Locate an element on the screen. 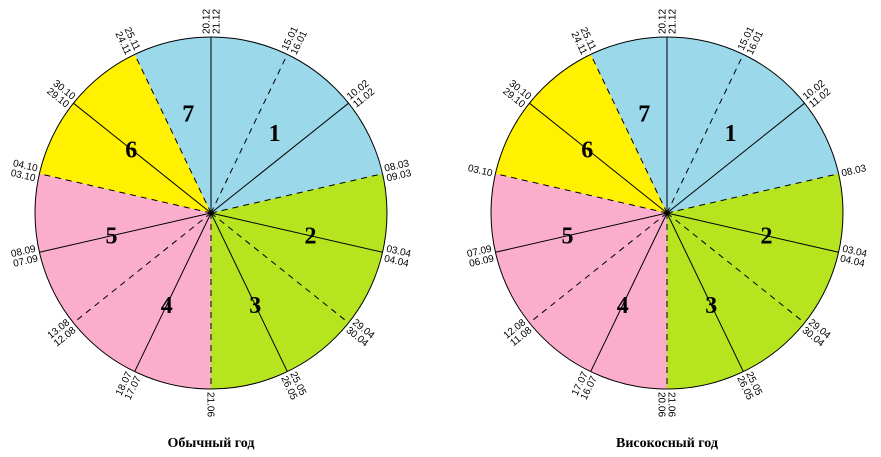 The image size is (881, 457). date-label: 03.10 is located at coordinates (480, 171).